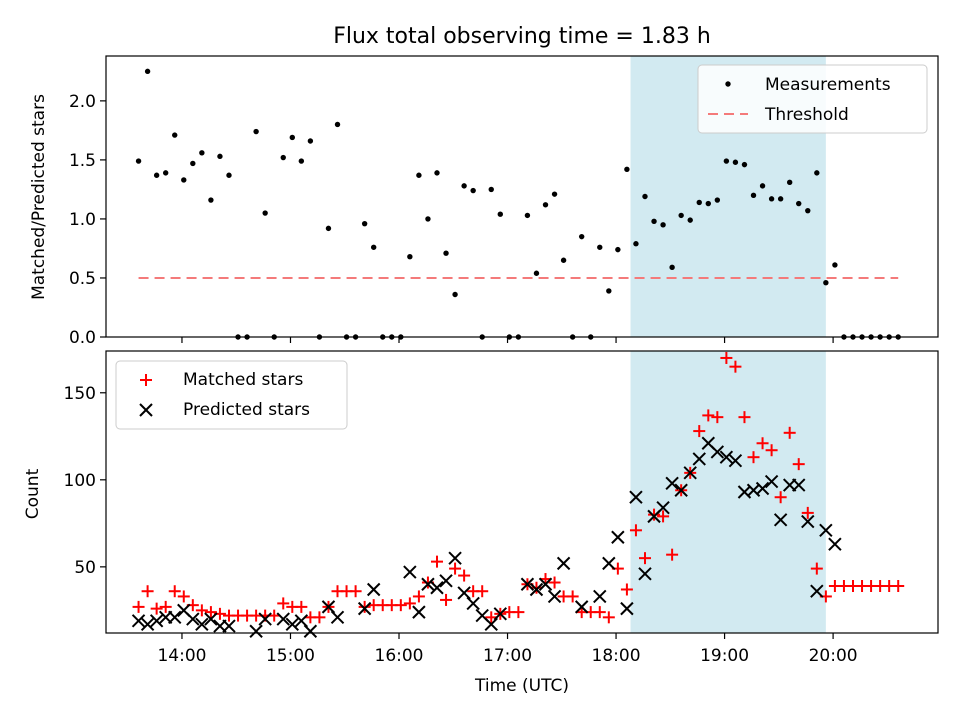 Image resolution: width=960 pixels, height=720 pixels. I want to click on top-y-axis-label: Matched/Predicted stars, so click(39, 197).